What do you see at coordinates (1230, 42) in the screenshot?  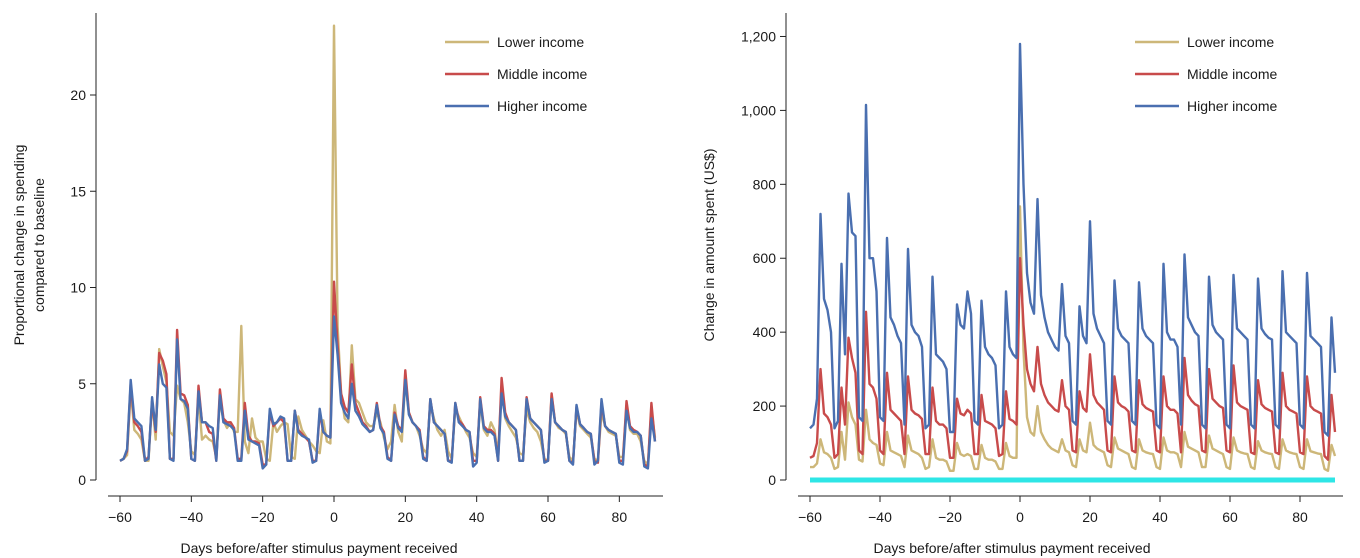 I see `chart-right-legend-label-lower: Lower income` at bounding box center [1230, 42].